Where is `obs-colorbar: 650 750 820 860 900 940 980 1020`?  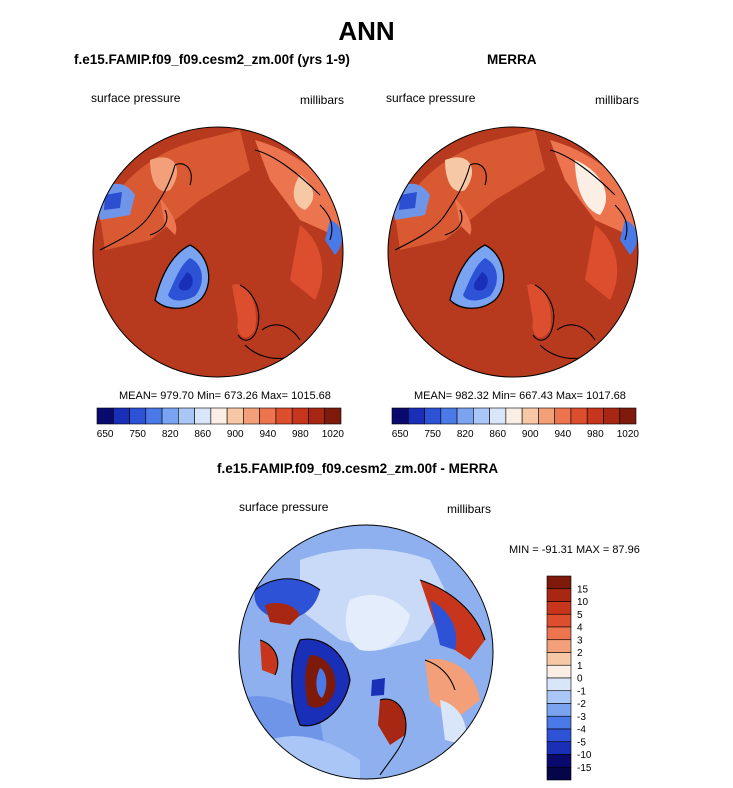 obs-colorbar: 650 750 820 860 900 940 980 1020 is located at coordinates (515, 423).